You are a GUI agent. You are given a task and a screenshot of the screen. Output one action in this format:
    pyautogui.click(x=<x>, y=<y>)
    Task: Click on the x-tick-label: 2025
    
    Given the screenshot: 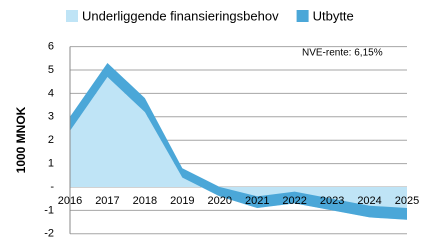 What is the action you would take?
    pyautogui.click(x=407, y=201)
    